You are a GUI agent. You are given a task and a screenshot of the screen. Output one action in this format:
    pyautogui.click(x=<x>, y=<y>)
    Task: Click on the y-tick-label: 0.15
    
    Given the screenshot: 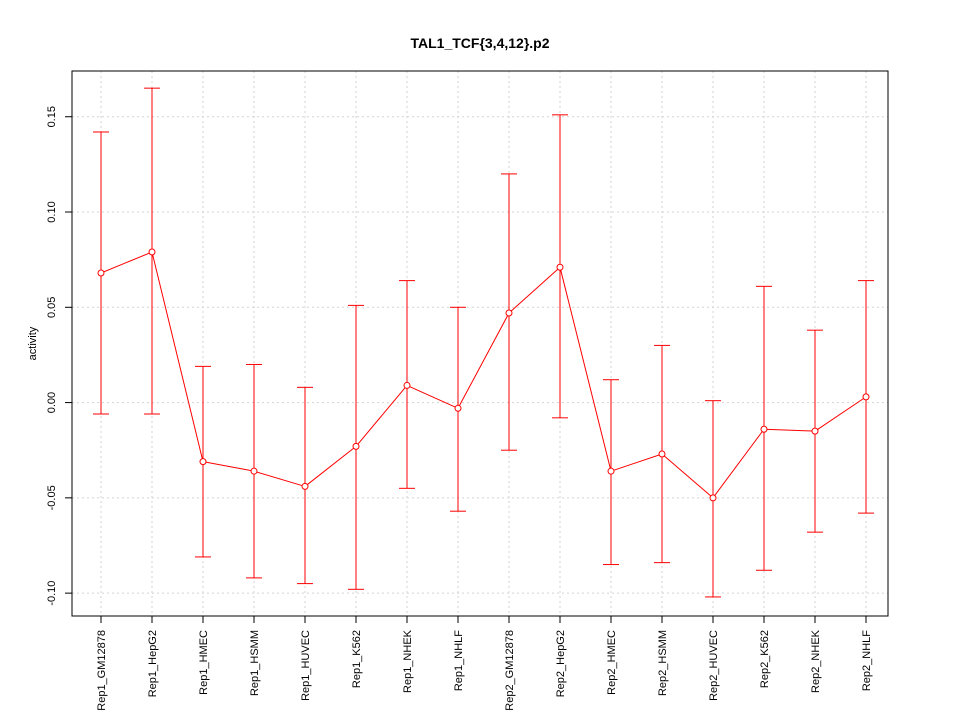 What is the action you would take?
    pyautogui.click(x=52, y=116)
    